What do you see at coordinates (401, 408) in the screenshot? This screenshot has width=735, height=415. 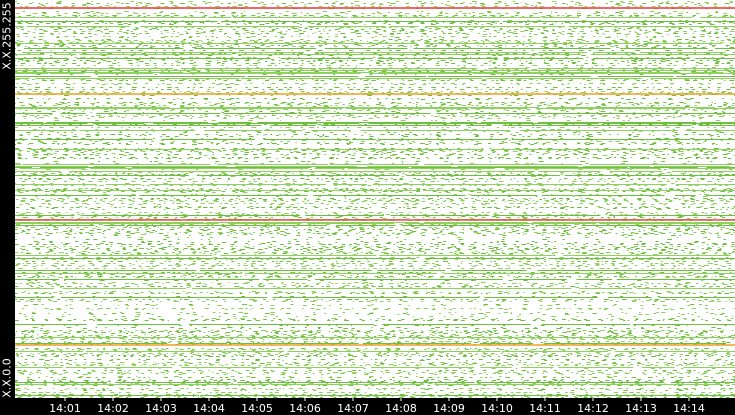 I see `x-tick-label: 14:08` at bounding box center [401, 408].